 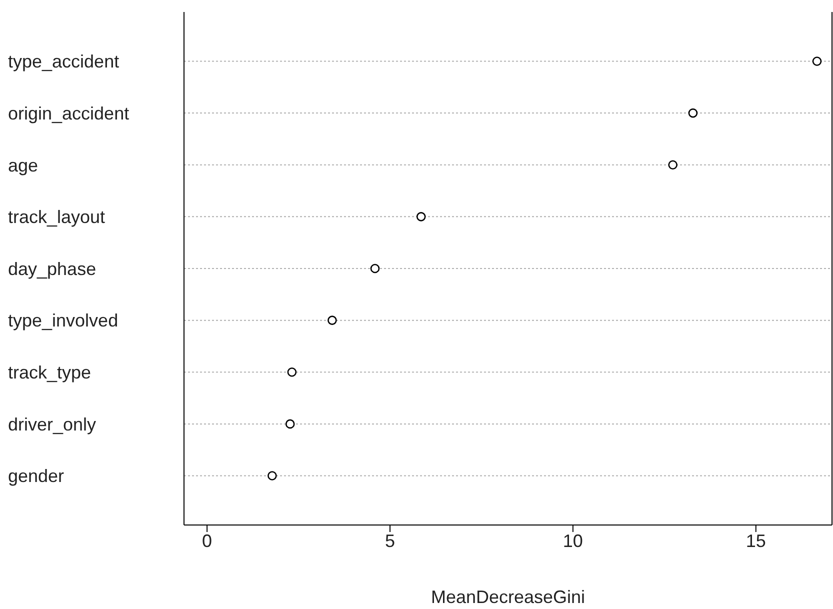 I want to click on x-tick-label: 5, so click(x=390, y=540).